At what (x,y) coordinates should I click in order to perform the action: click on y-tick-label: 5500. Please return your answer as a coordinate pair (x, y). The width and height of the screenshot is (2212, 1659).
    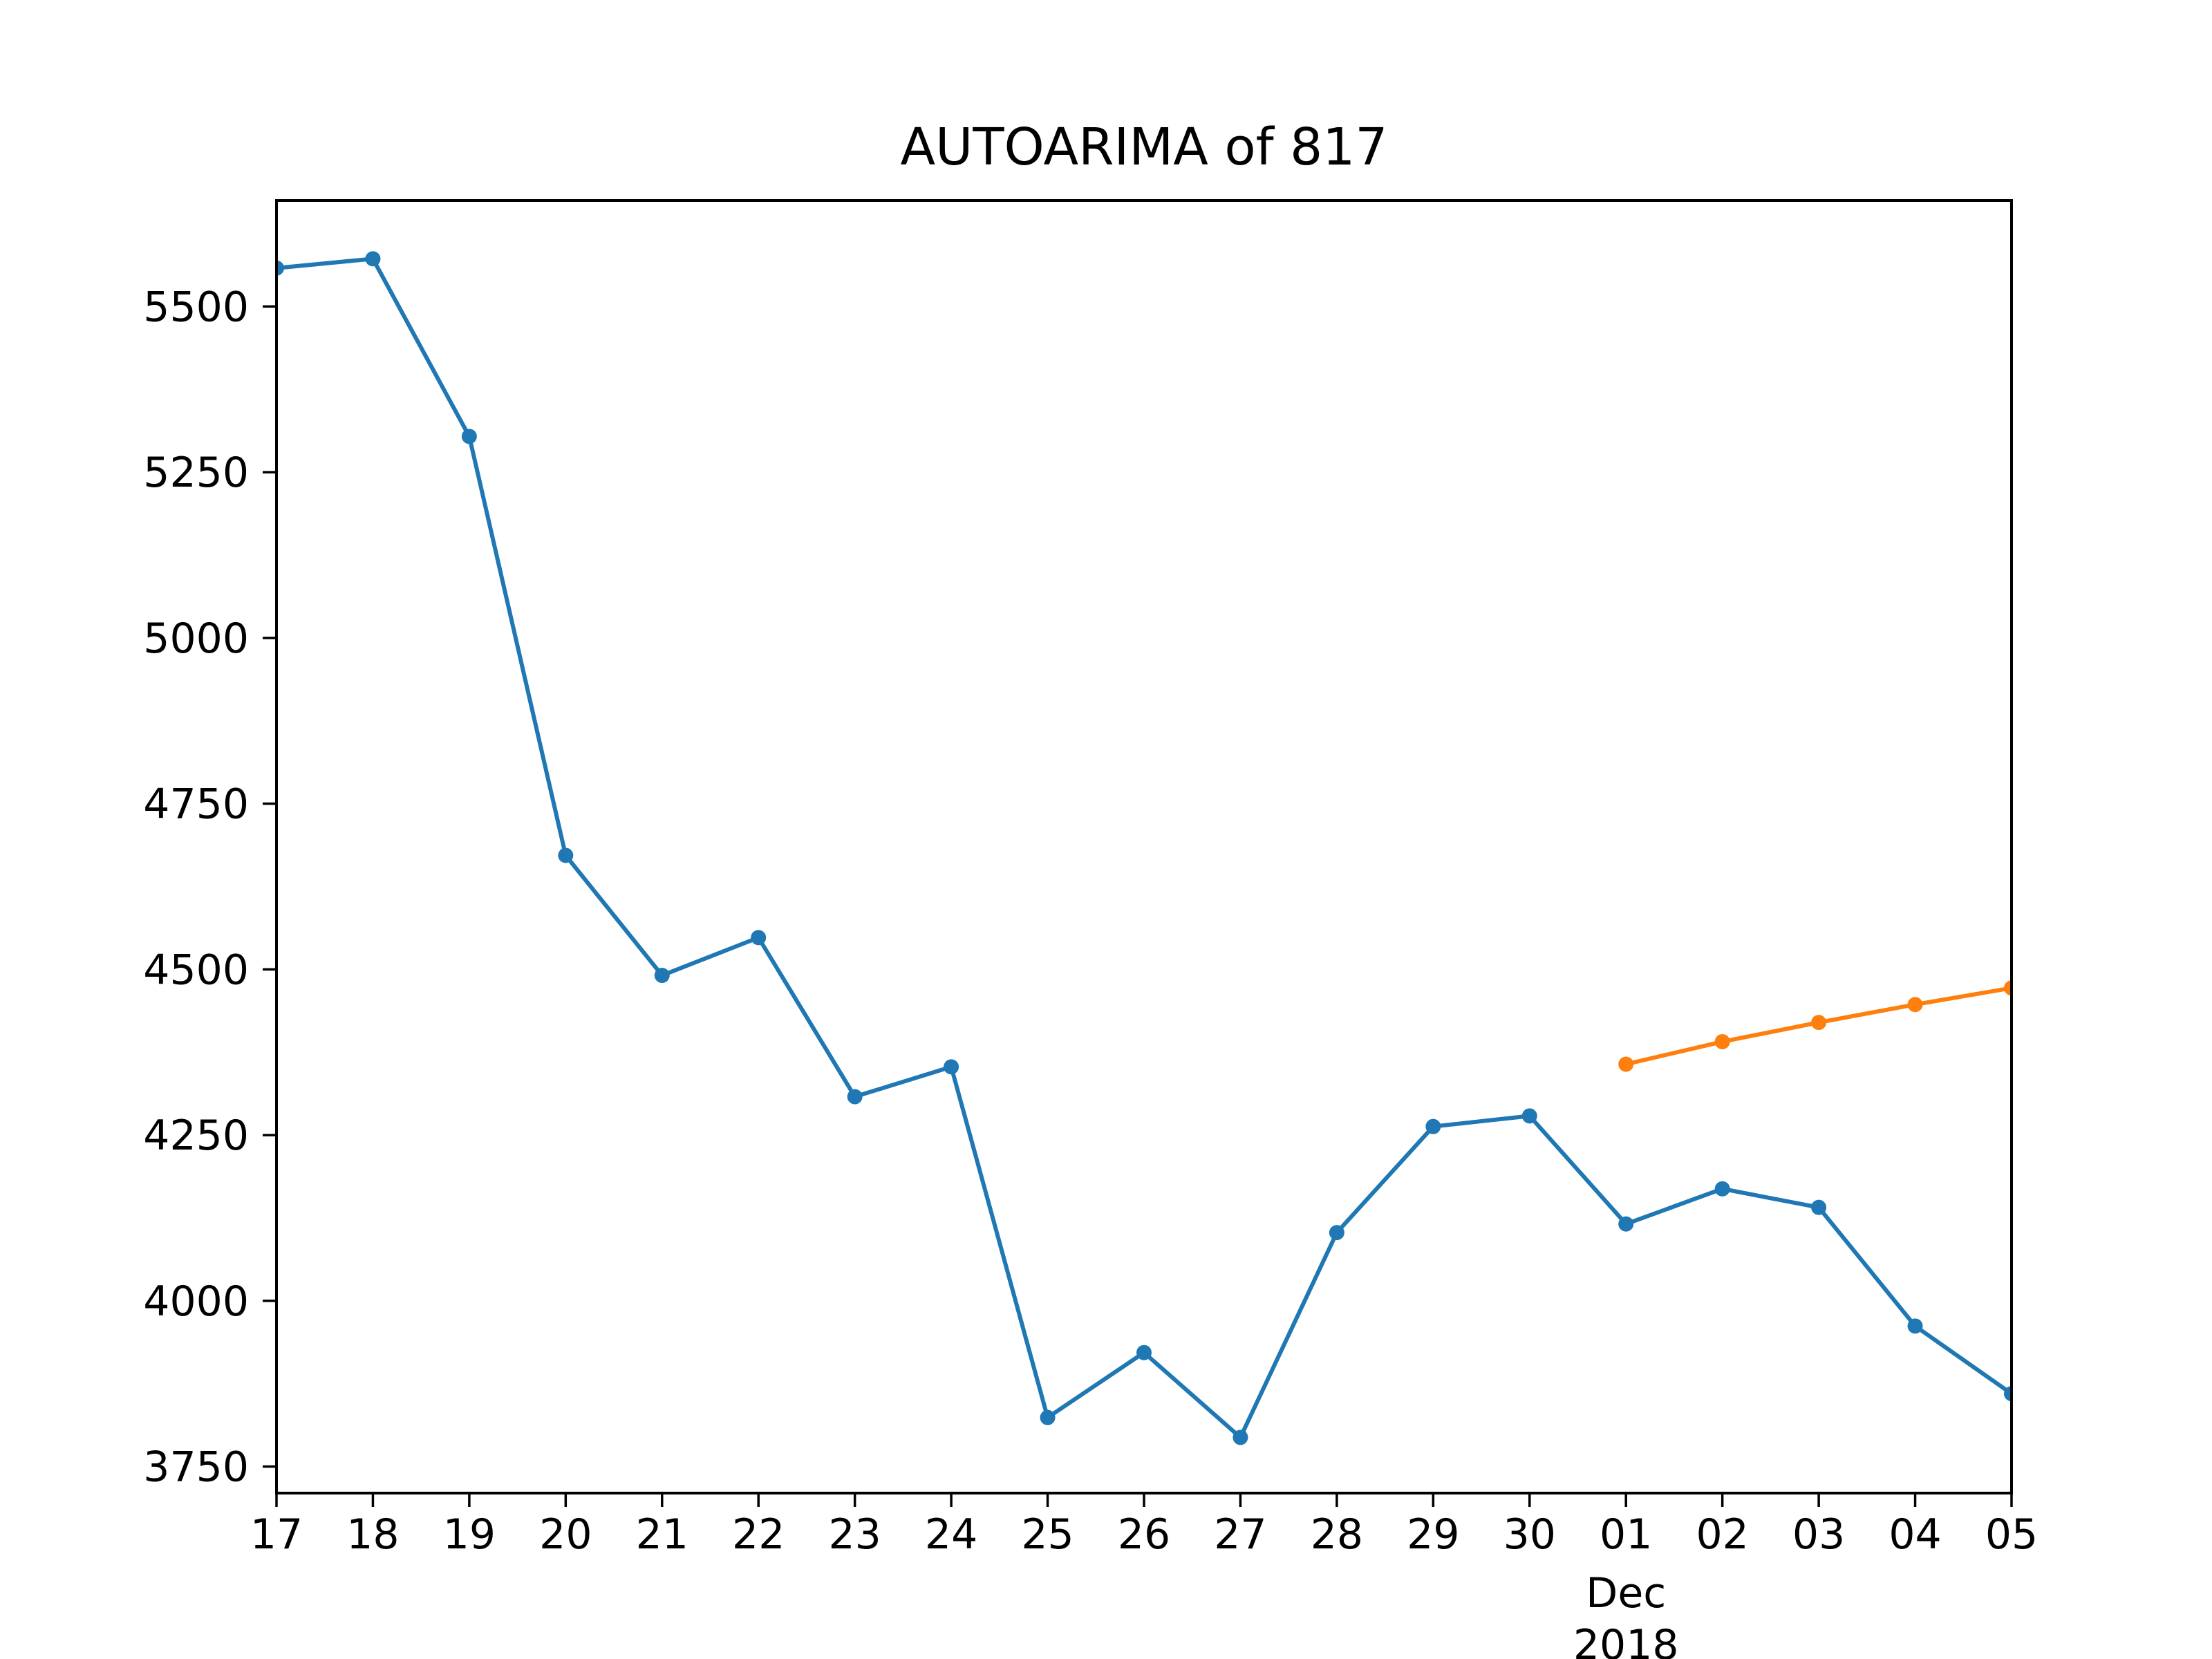
    Looking at the image, I should click on (196, 307).